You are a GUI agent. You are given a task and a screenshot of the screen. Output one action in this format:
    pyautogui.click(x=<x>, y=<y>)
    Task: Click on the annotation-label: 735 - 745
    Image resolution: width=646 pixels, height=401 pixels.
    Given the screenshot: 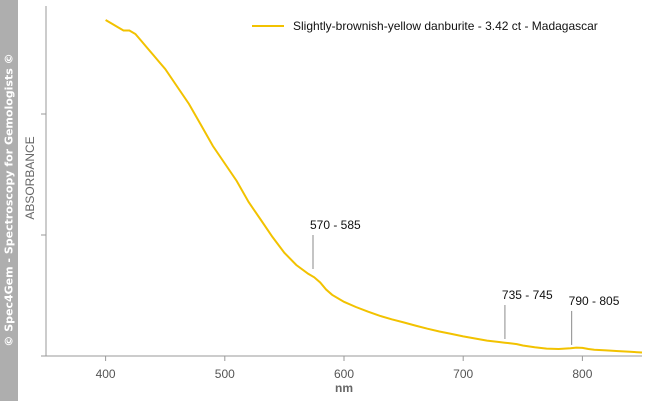 What is the action you would take?
    pyautogui.click(x=527, y=295)
    